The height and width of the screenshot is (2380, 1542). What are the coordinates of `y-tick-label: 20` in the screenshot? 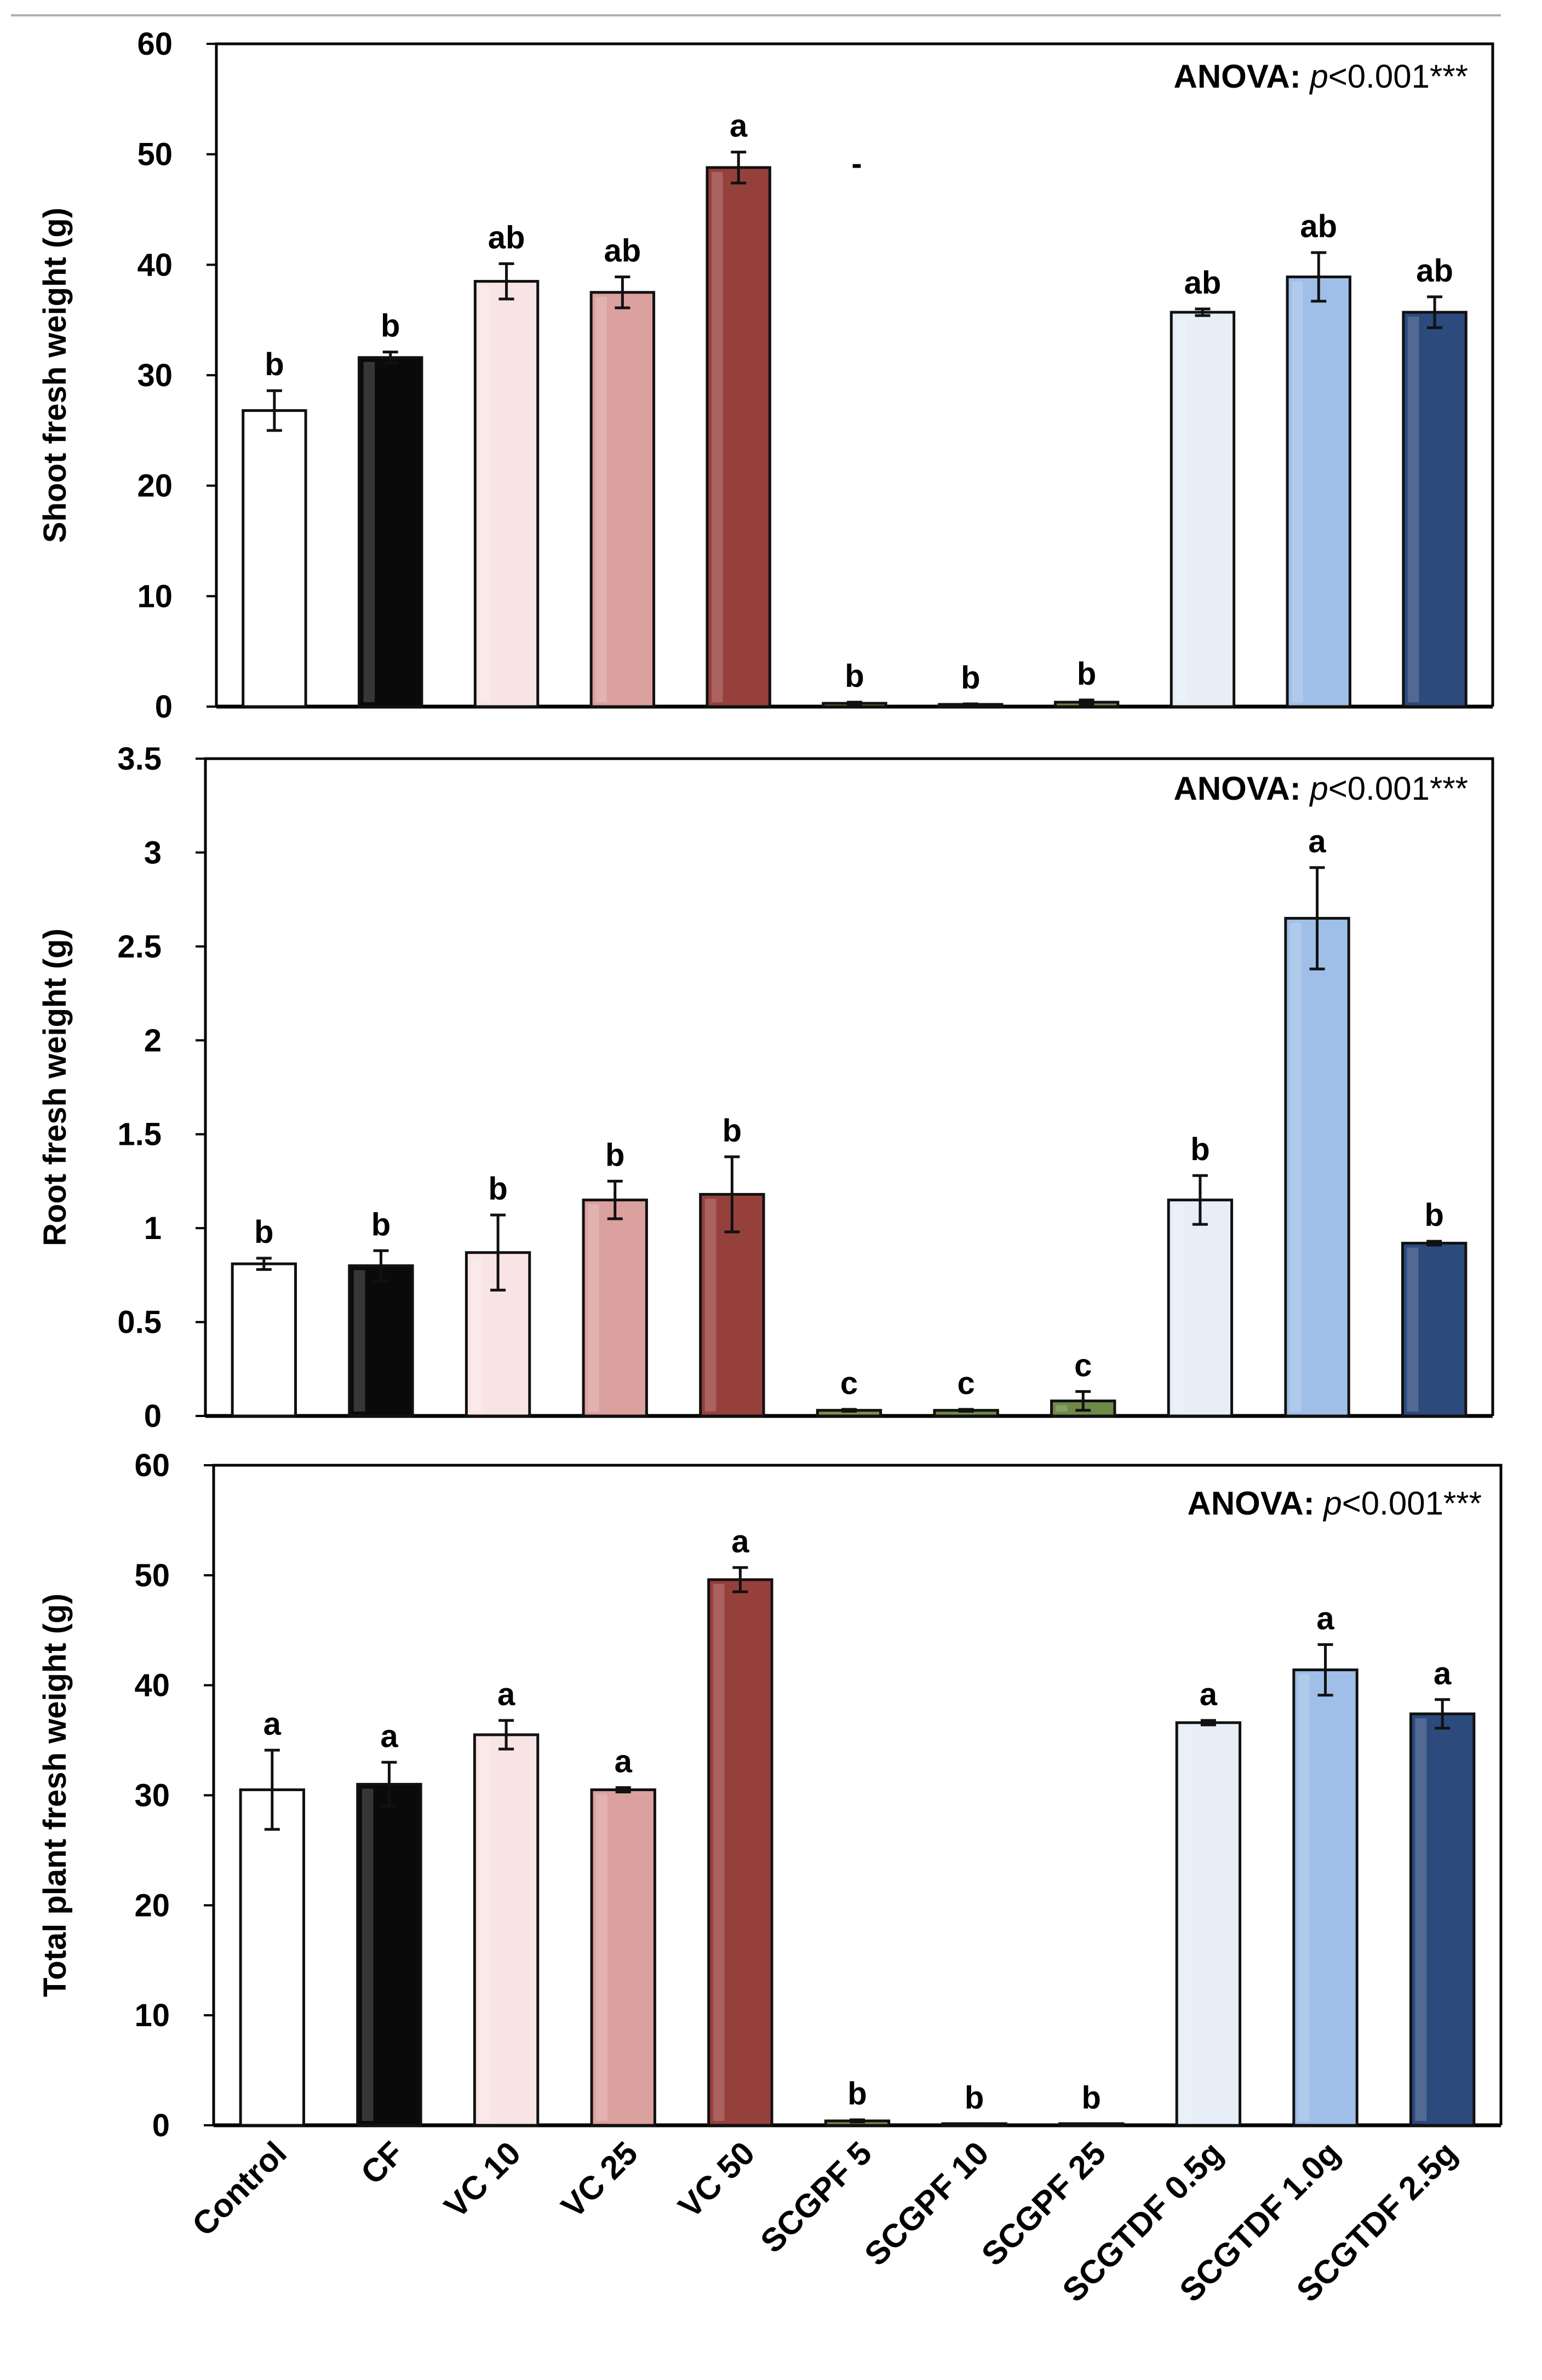 It's located at (152, 1905).